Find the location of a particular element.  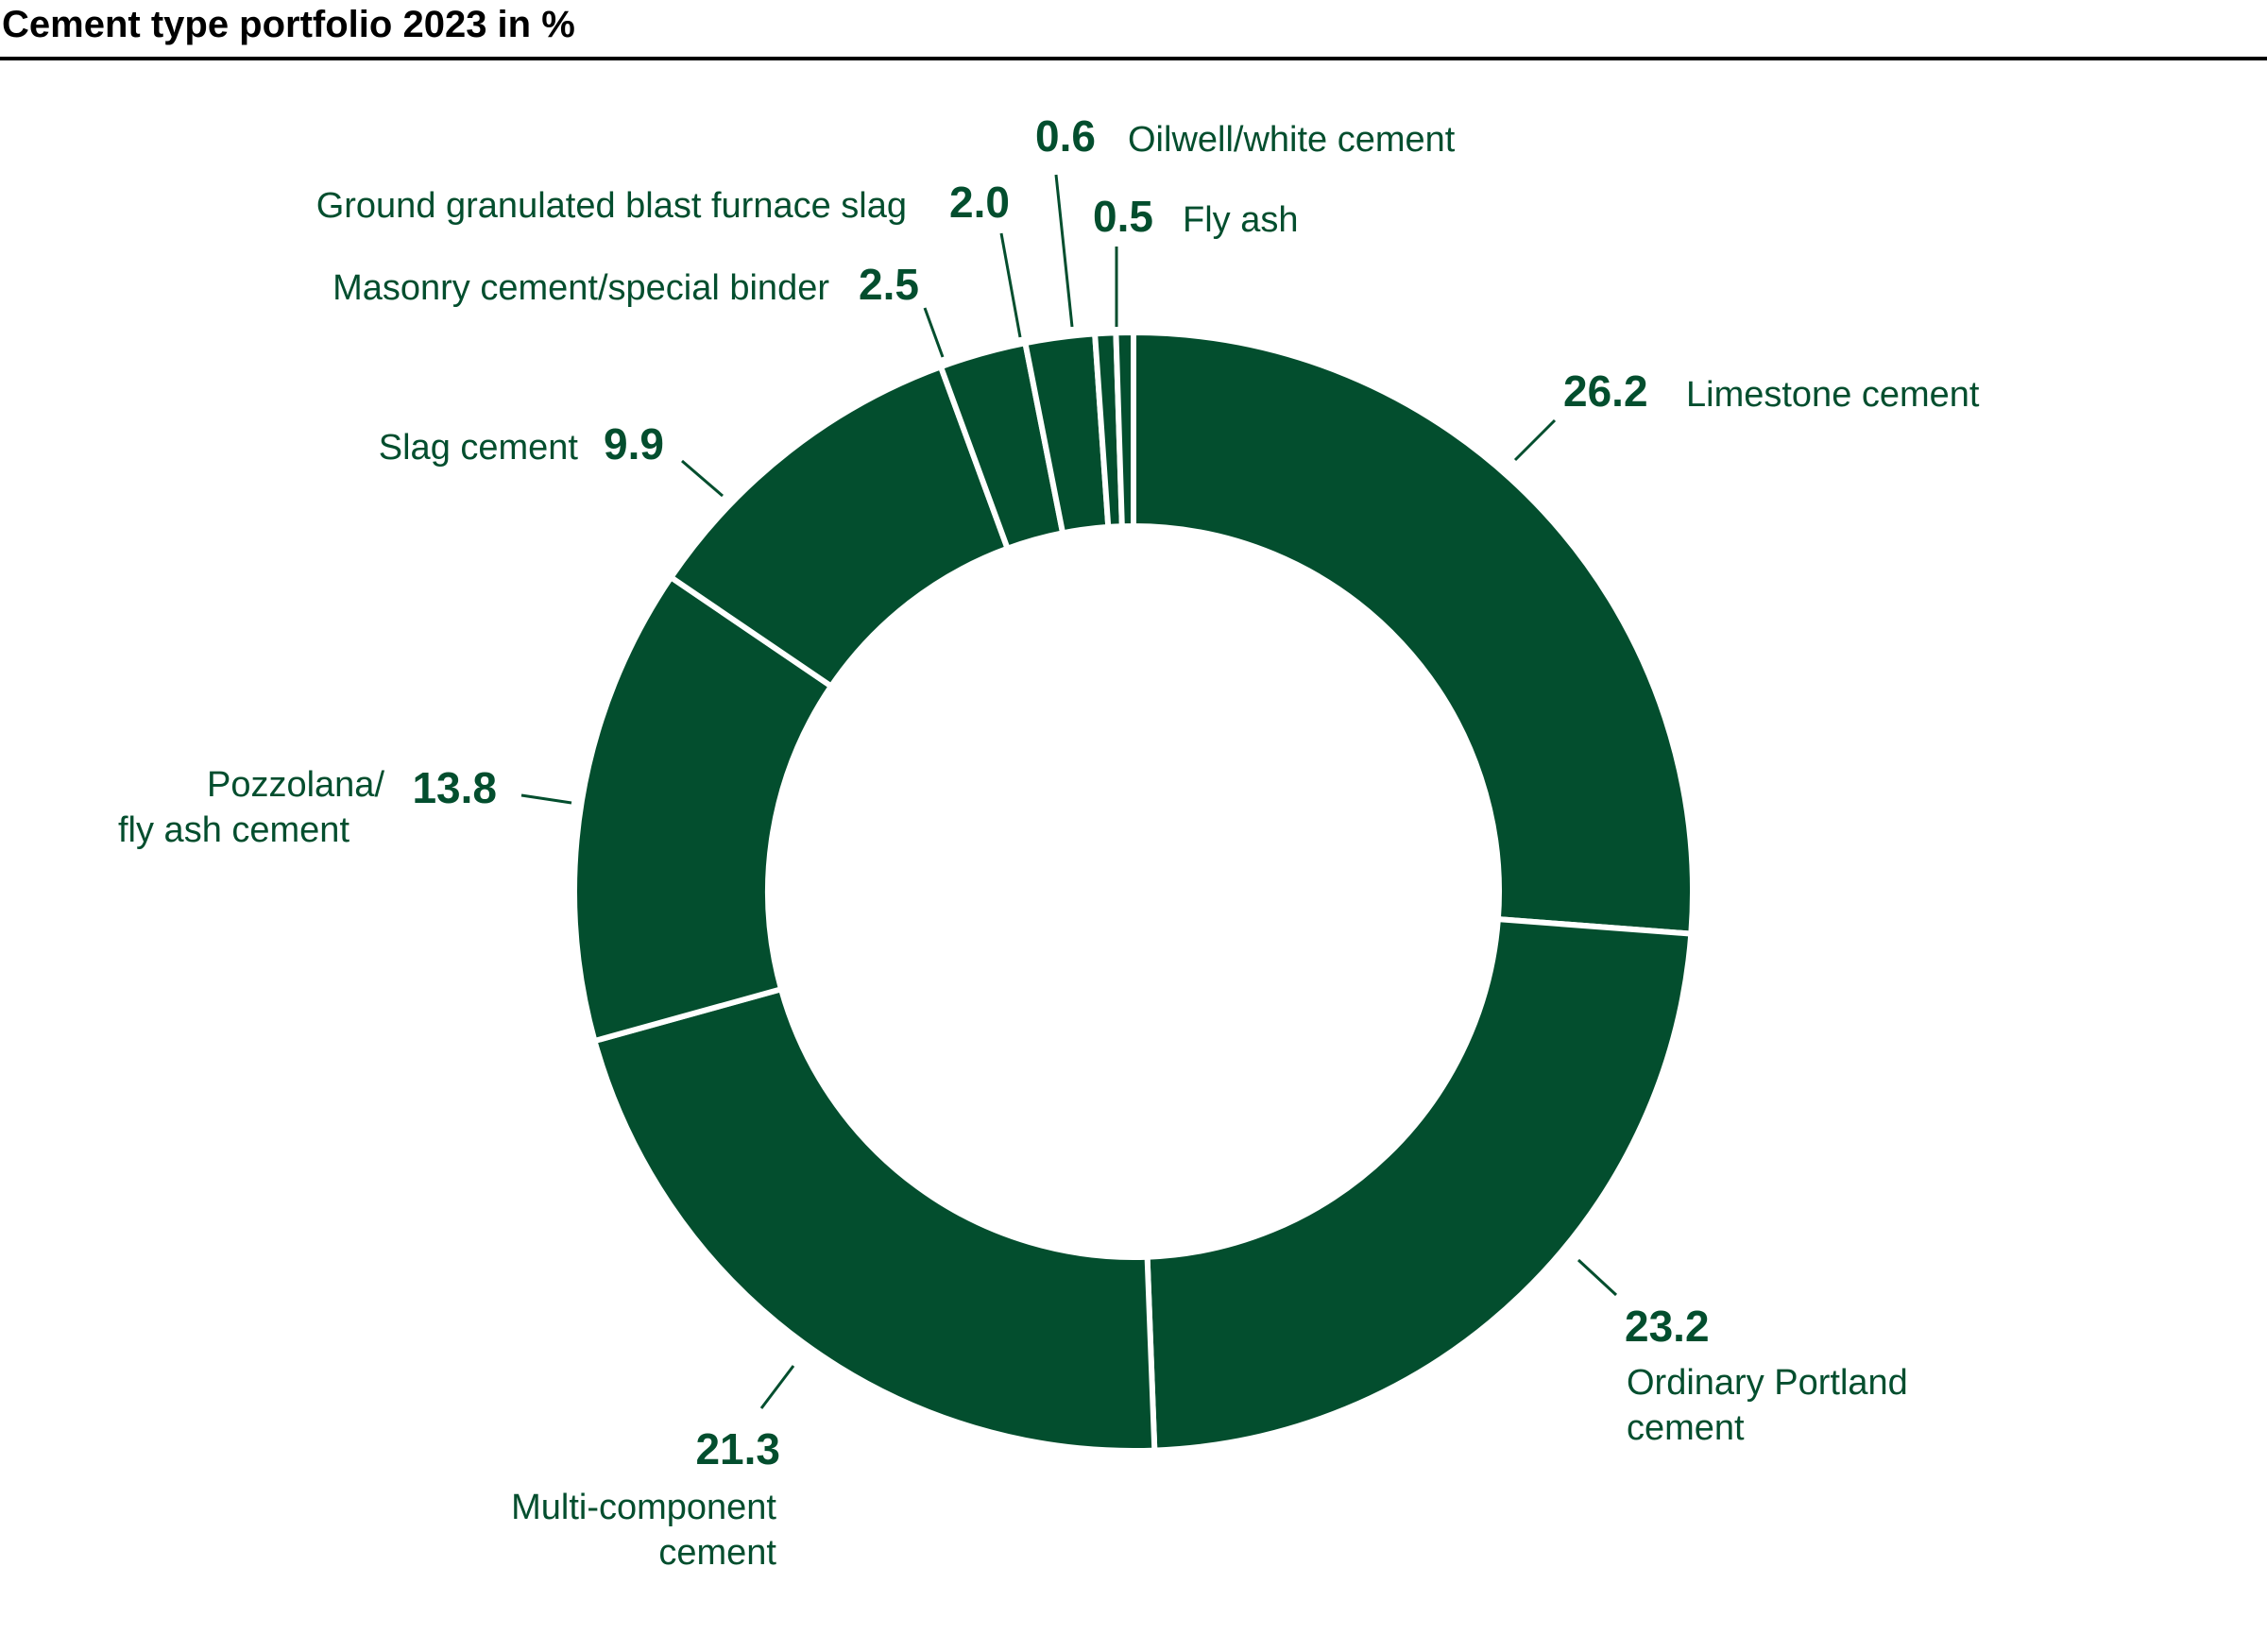

slice-pozzolana-fly-ash-cement is located at coordinates (703, 809).